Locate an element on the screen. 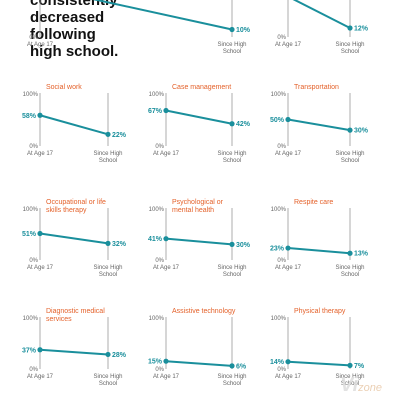 The height and width of the screenshot is (400, 400). value-label: 14% is located at coordinates (277, 362).